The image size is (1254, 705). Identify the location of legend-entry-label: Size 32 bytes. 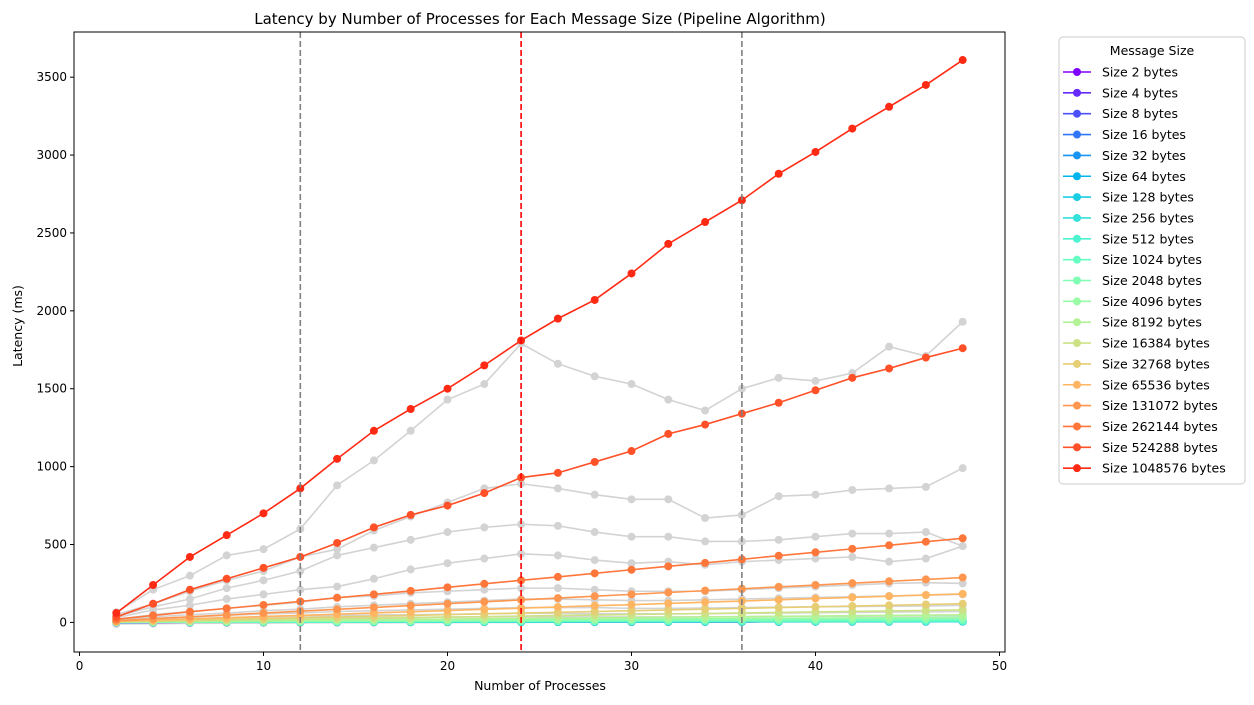
(1144, 155).